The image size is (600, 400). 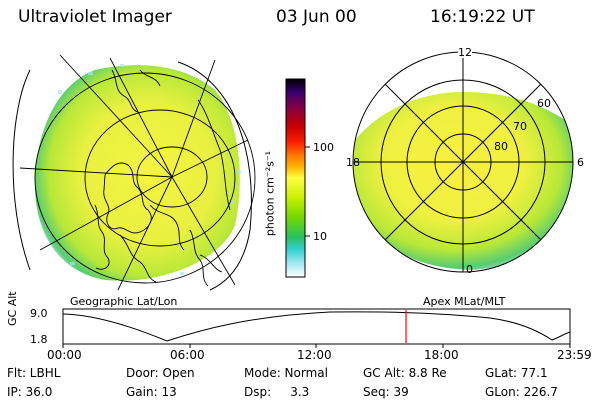 I want to click on left-panel-label: Geographic Lat/Lon, so click(x=124, y=301).